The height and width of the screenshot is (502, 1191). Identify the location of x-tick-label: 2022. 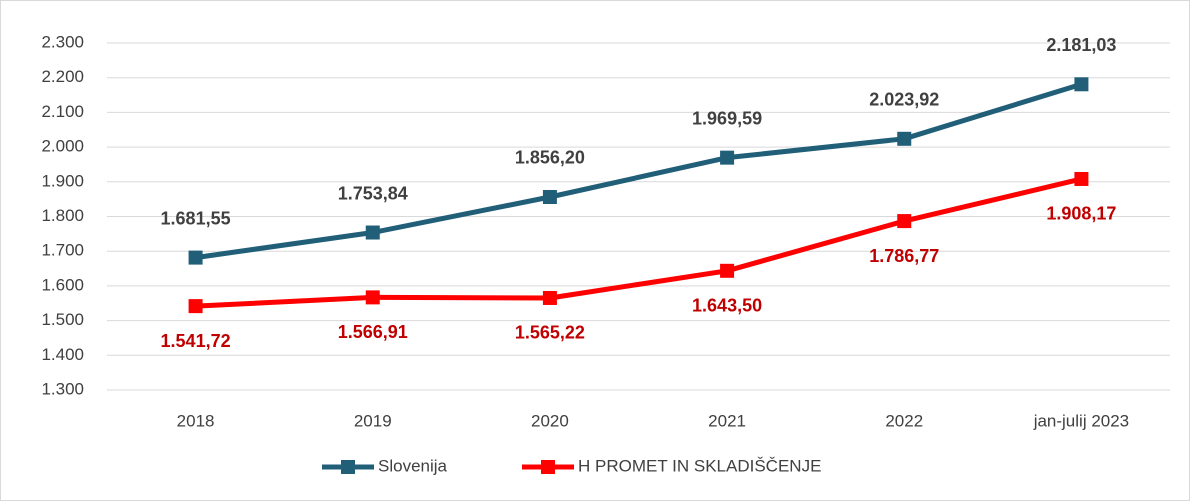
(904, 420).